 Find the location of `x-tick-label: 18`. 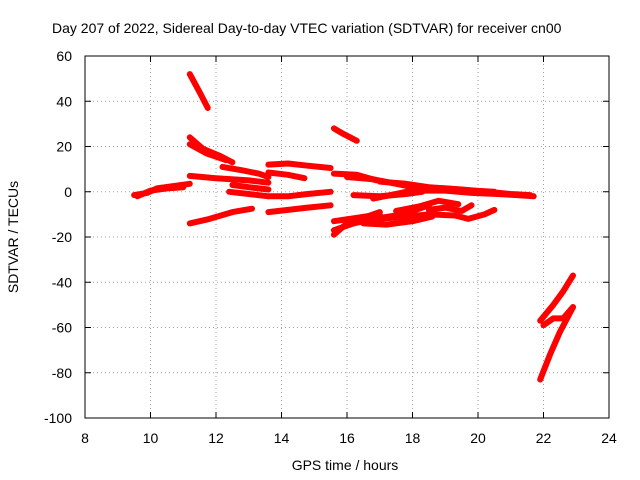

x-tick-label: 18 is located at coordinates (413, 438).